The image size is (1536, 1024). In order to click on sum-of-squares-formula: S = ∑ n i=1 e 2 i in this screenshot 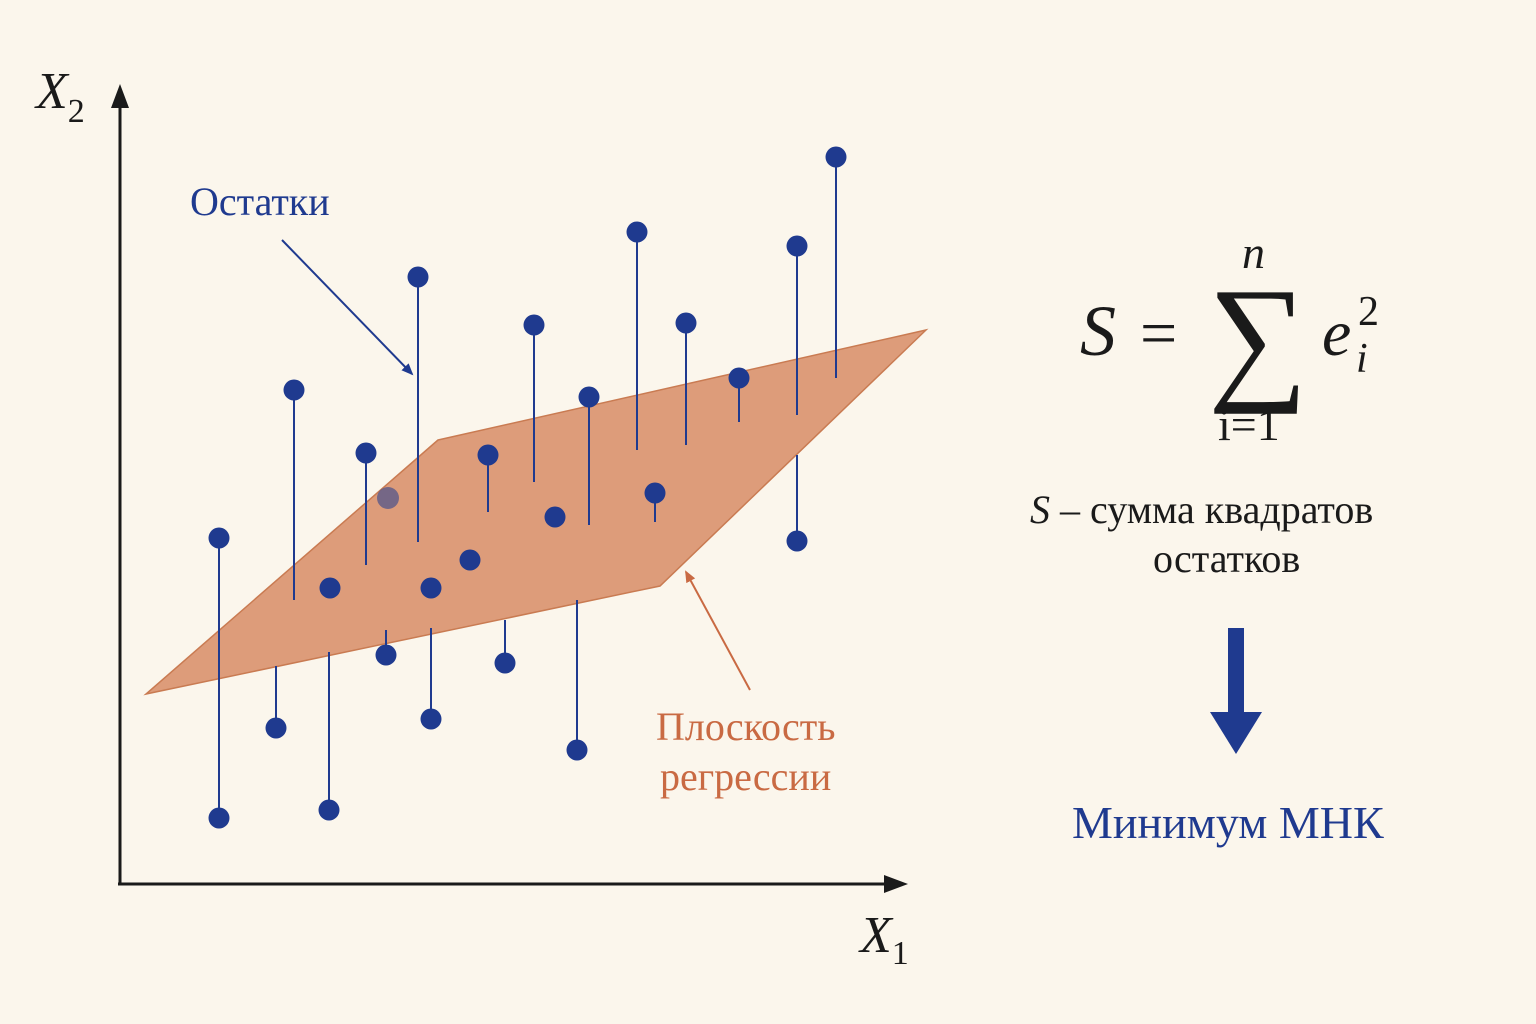, I will do `click(1229, 338)`.